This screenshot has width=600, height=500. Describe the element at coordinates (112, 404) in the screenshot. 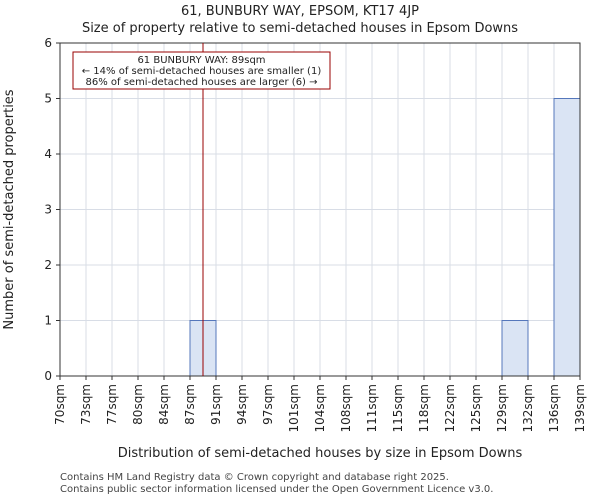

I see `x-tick-label: 77sqm` at that location.